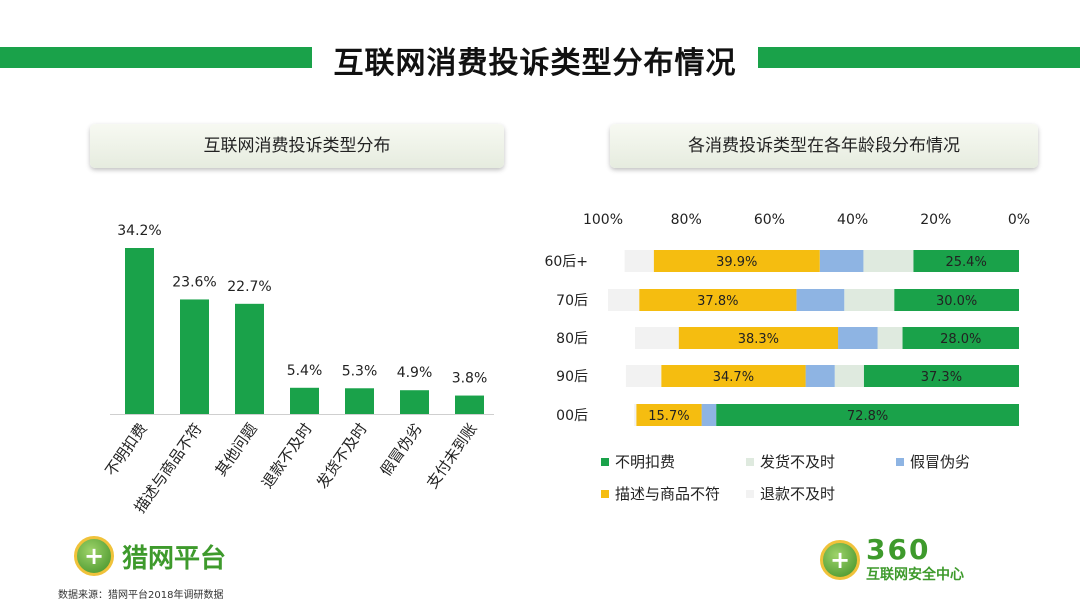 This screenshot has height=608, width=1080. I want to click on segment-label: 38.3%, so click(758, 339).